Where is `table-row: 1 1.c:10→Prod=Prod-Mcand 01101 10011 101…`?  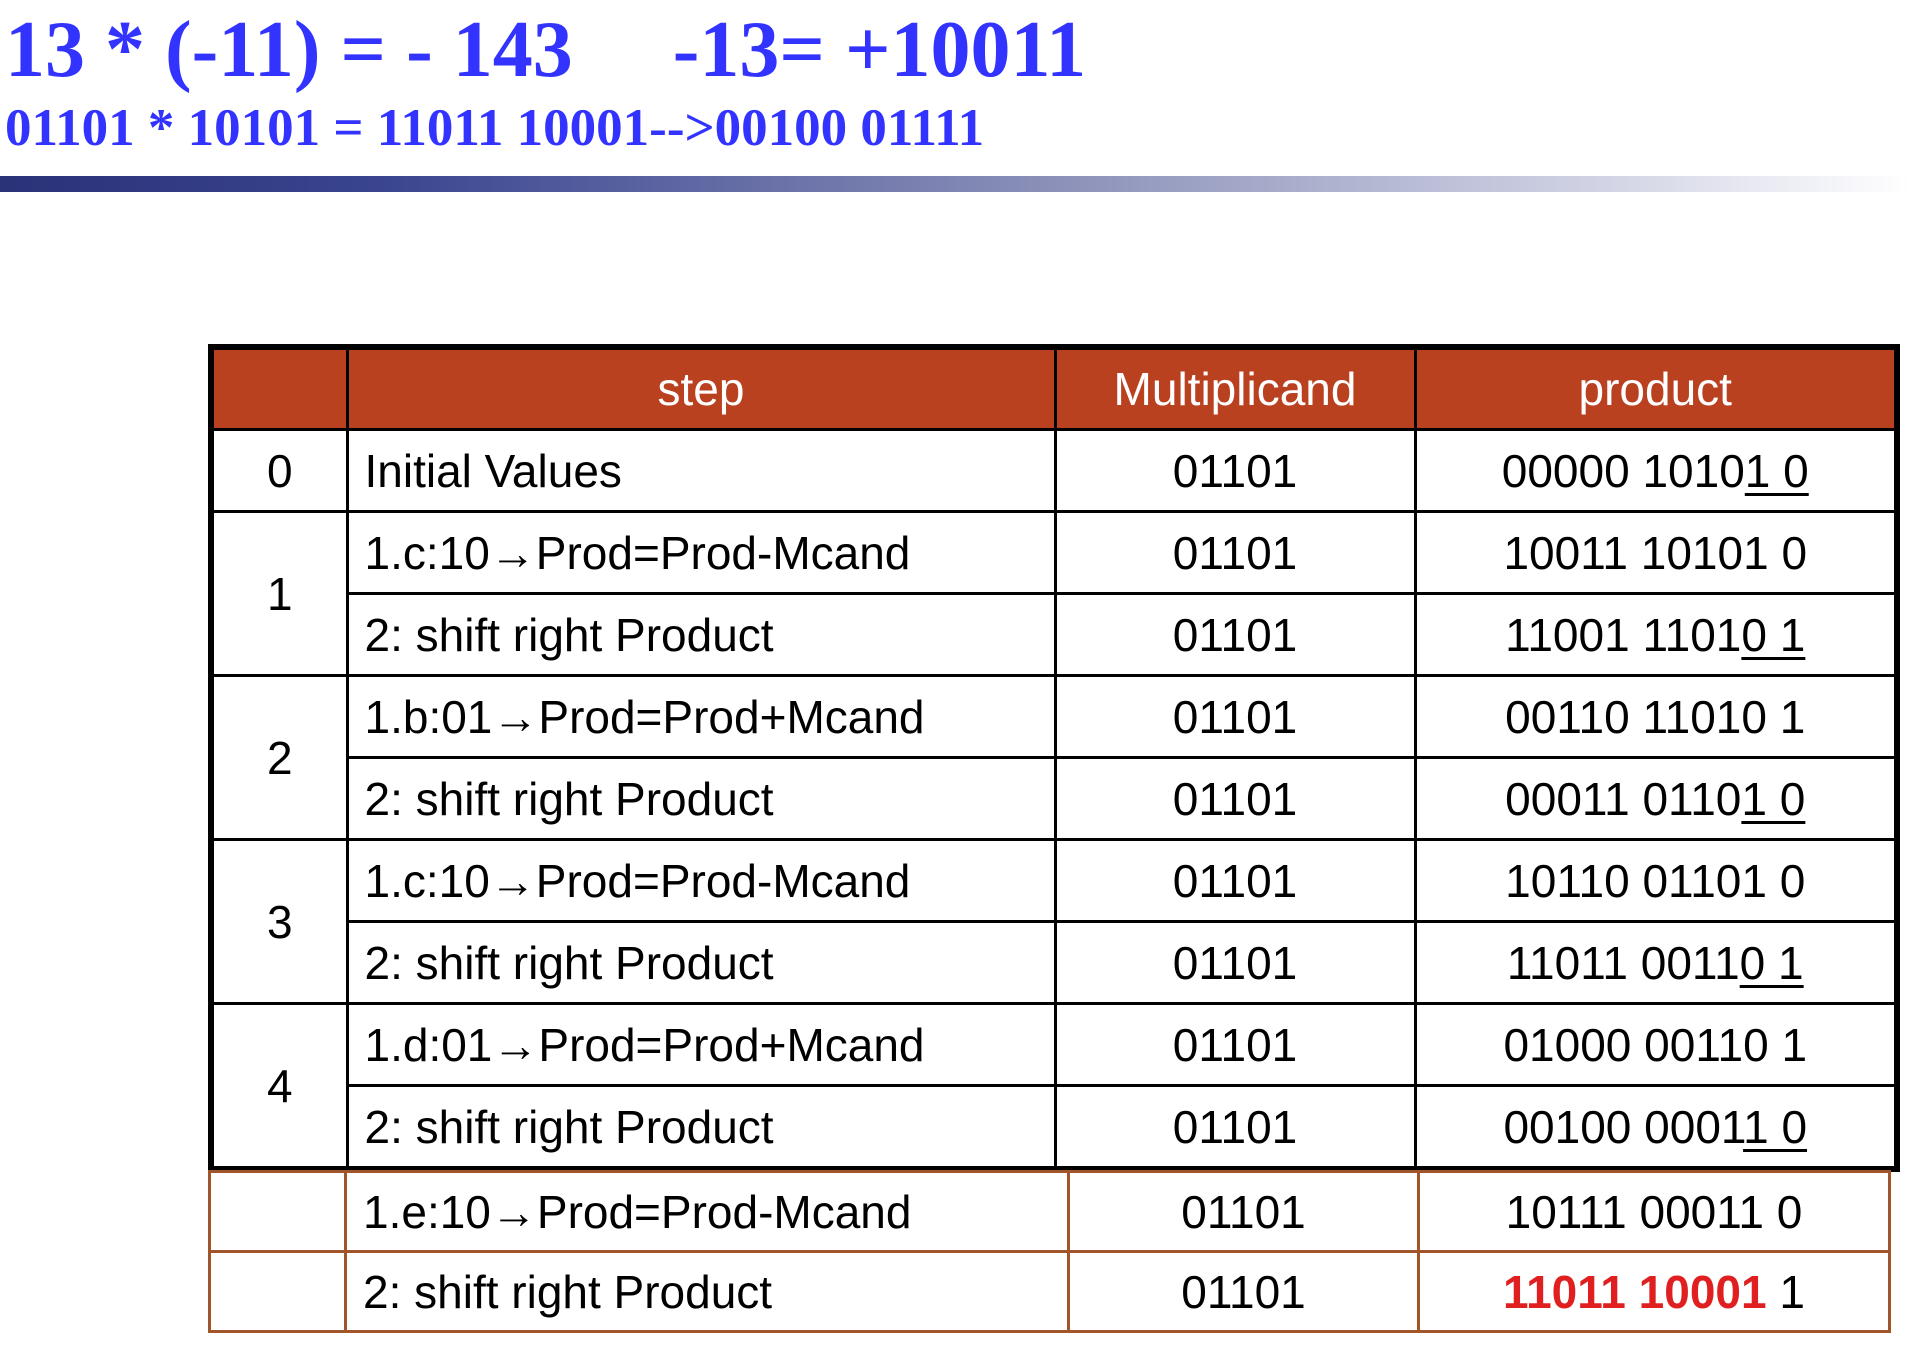 table-row: 1 1.c:10→Prod=Prod-Mcand 01101 10011 101… is located at coordinates (1054, 593).